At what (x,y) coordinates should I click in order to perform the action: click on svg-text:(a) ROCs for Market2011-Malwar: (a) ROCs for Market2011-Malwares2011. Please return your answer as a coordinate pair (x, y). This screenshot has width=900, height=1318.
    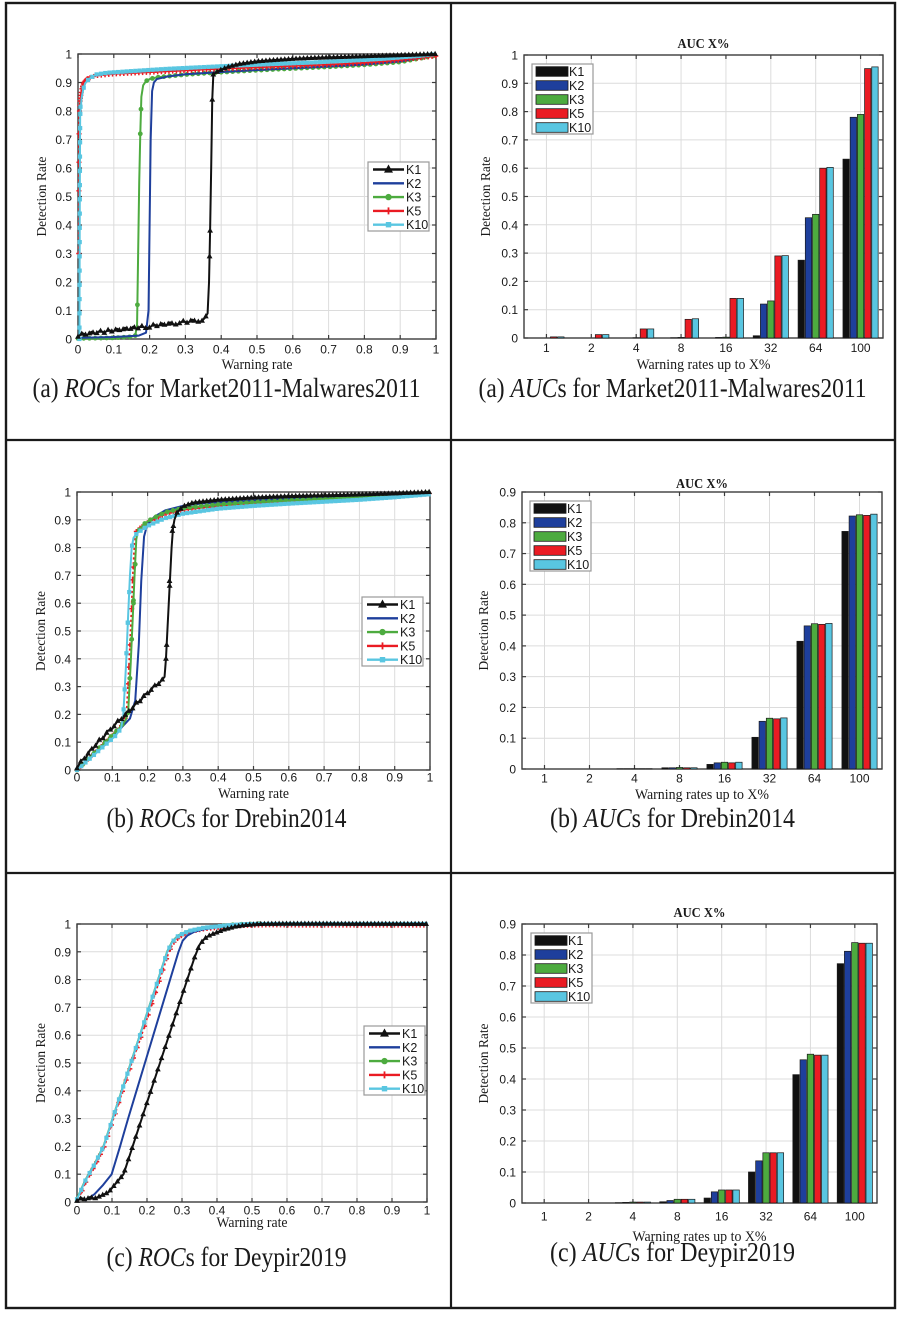
    Looking at the image, I should click on (227, 388).